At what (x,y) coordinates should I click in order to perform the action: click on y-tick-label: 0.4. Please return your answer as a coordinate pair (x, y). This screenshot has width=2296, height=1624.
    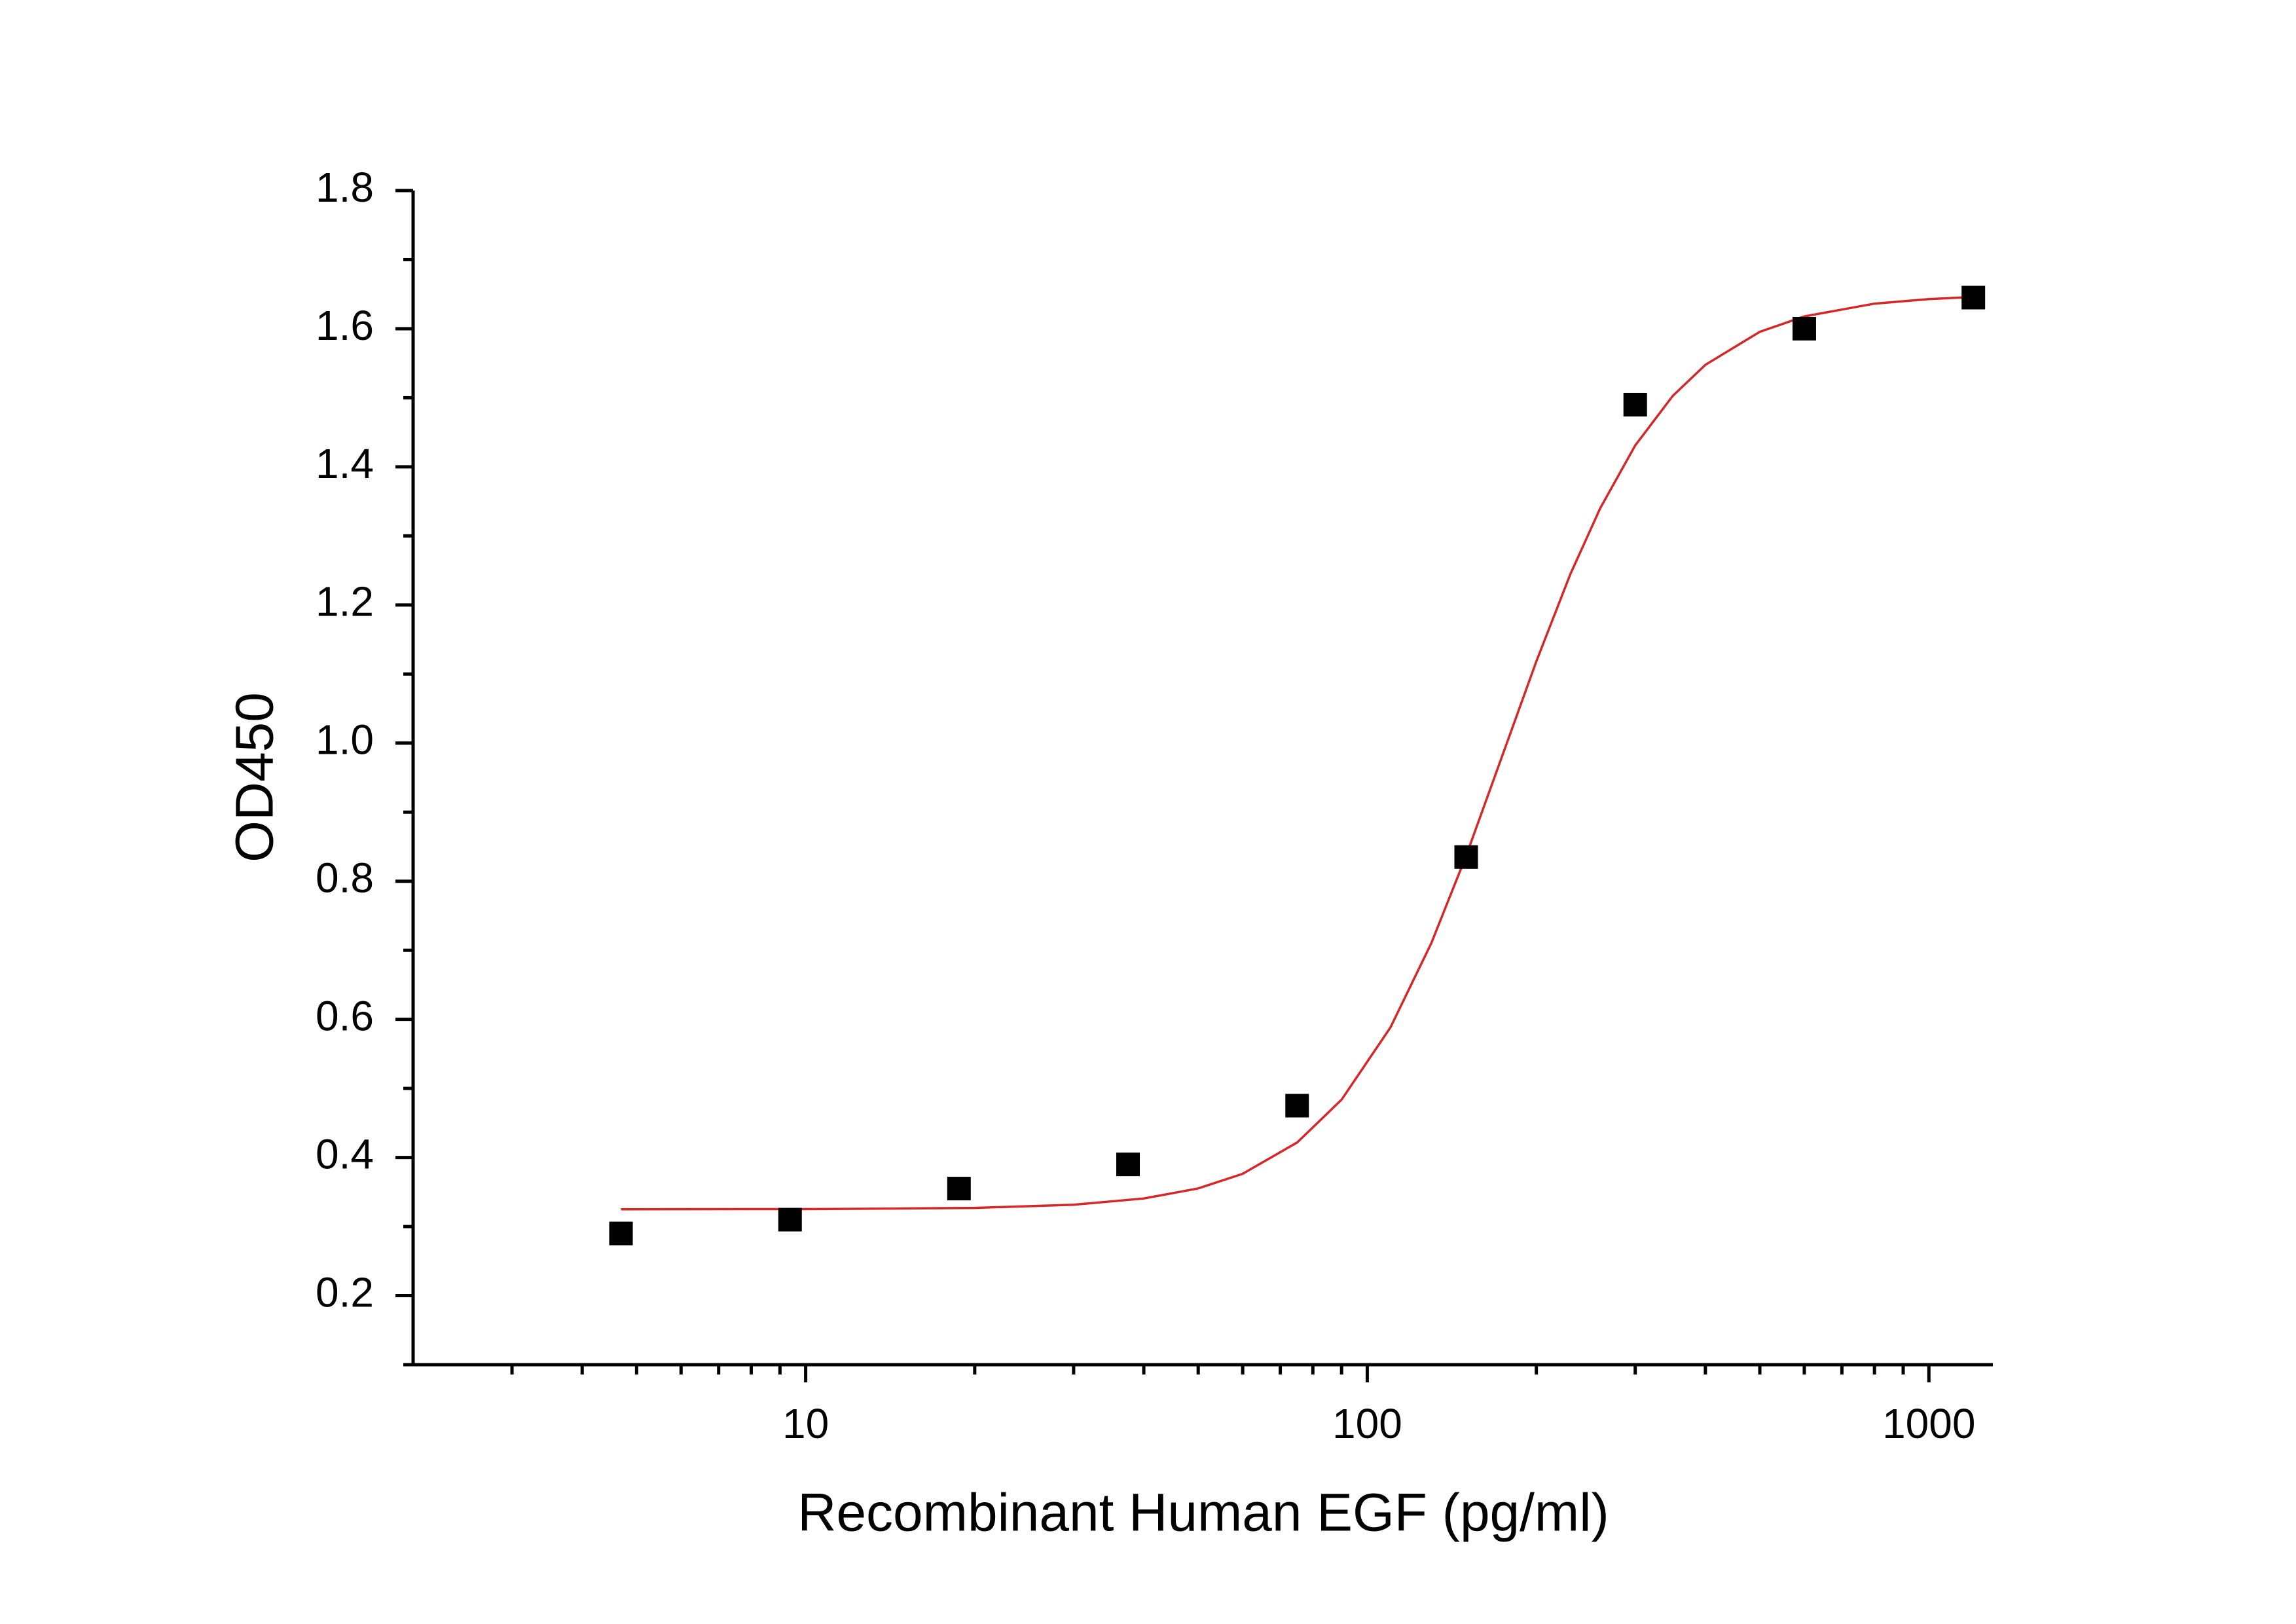
    Looking at the image, I should click on (345, 1153).